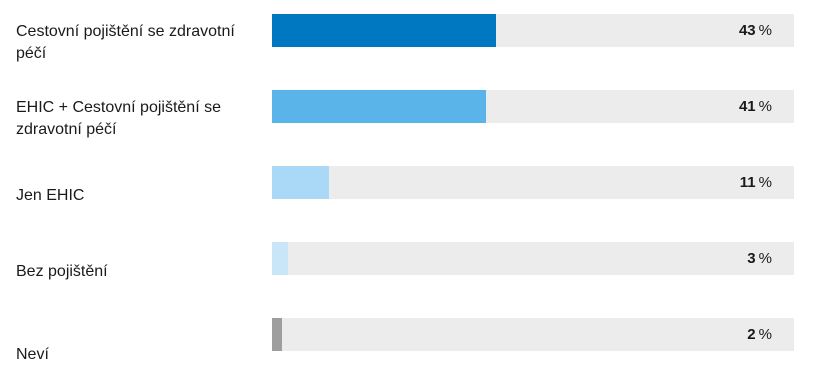 Image resolution: width=821 pixels, height=376 pixels. What do you see at coordinates (125, 42) in the screenshot?
I see `category-label: Cestovní pojištění se zdravotní péčí` at bounding box center [125, 42].